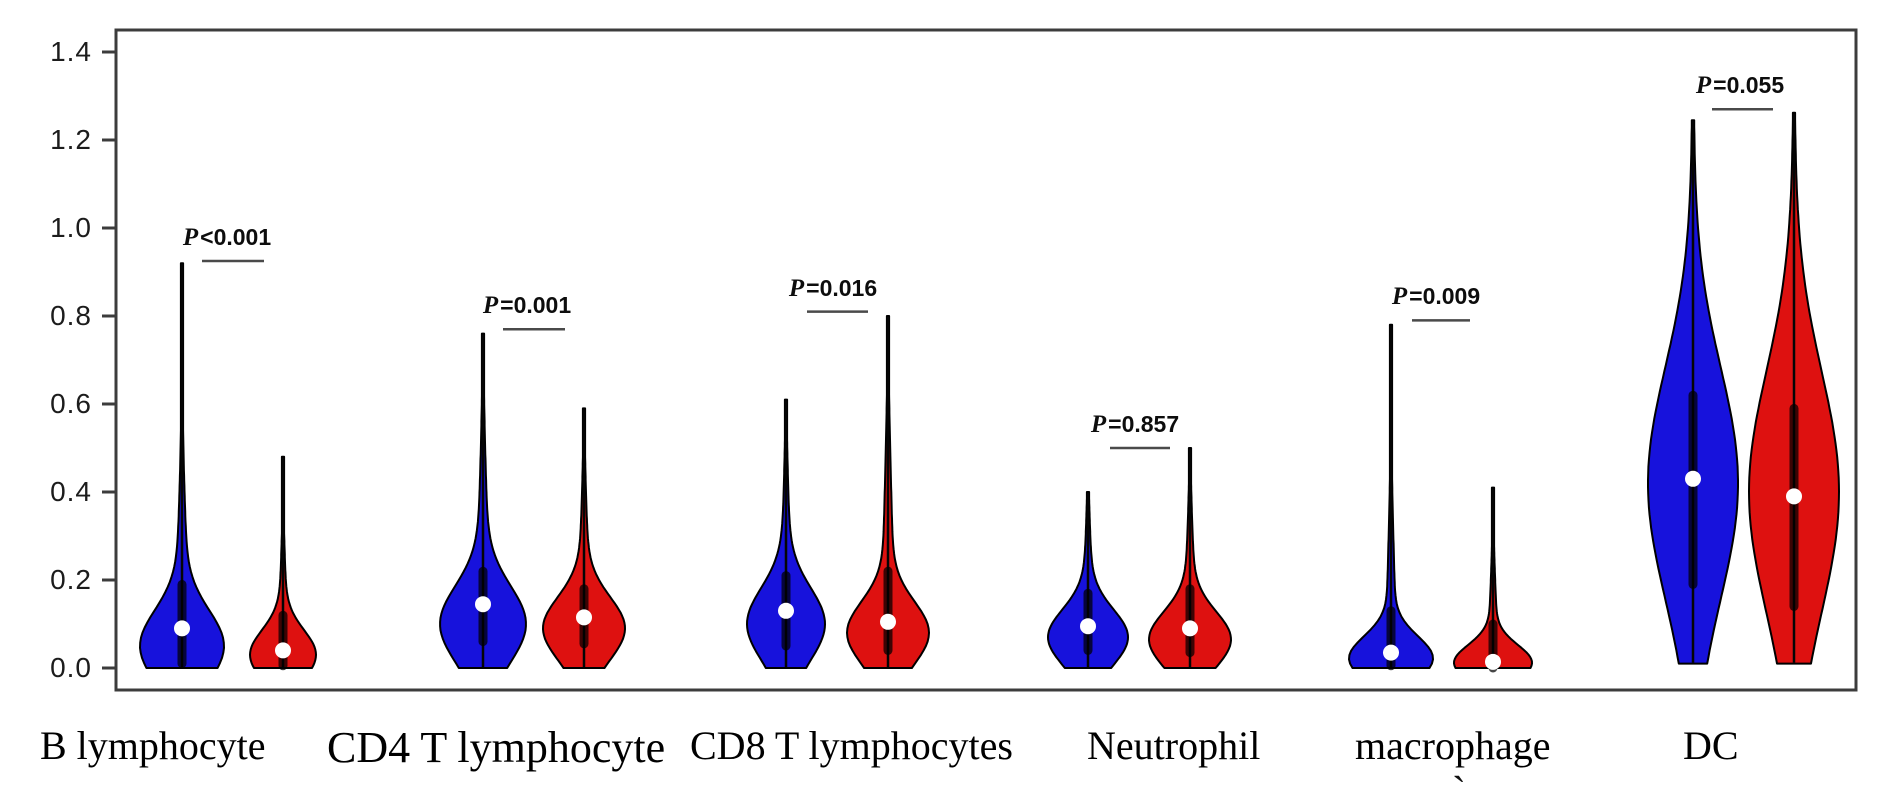 The image size is (1890, 796). Describe the element at coordinates (1445, 296) in the screenshot. I see `p-value-text: =0.009` at that location.